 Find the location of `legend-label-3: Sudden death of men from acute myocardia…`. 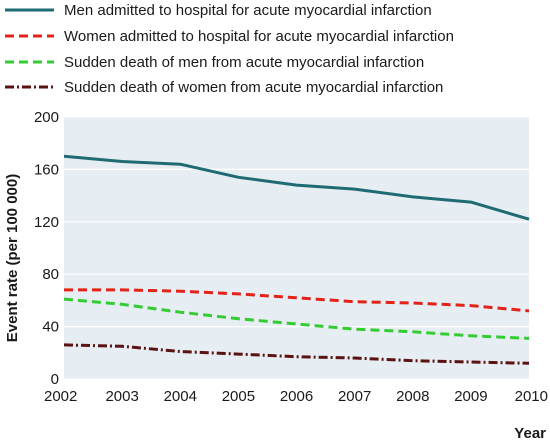

legend-label-3: Sudden death of men from acute myocardia… is located at coordinates (244, 62).